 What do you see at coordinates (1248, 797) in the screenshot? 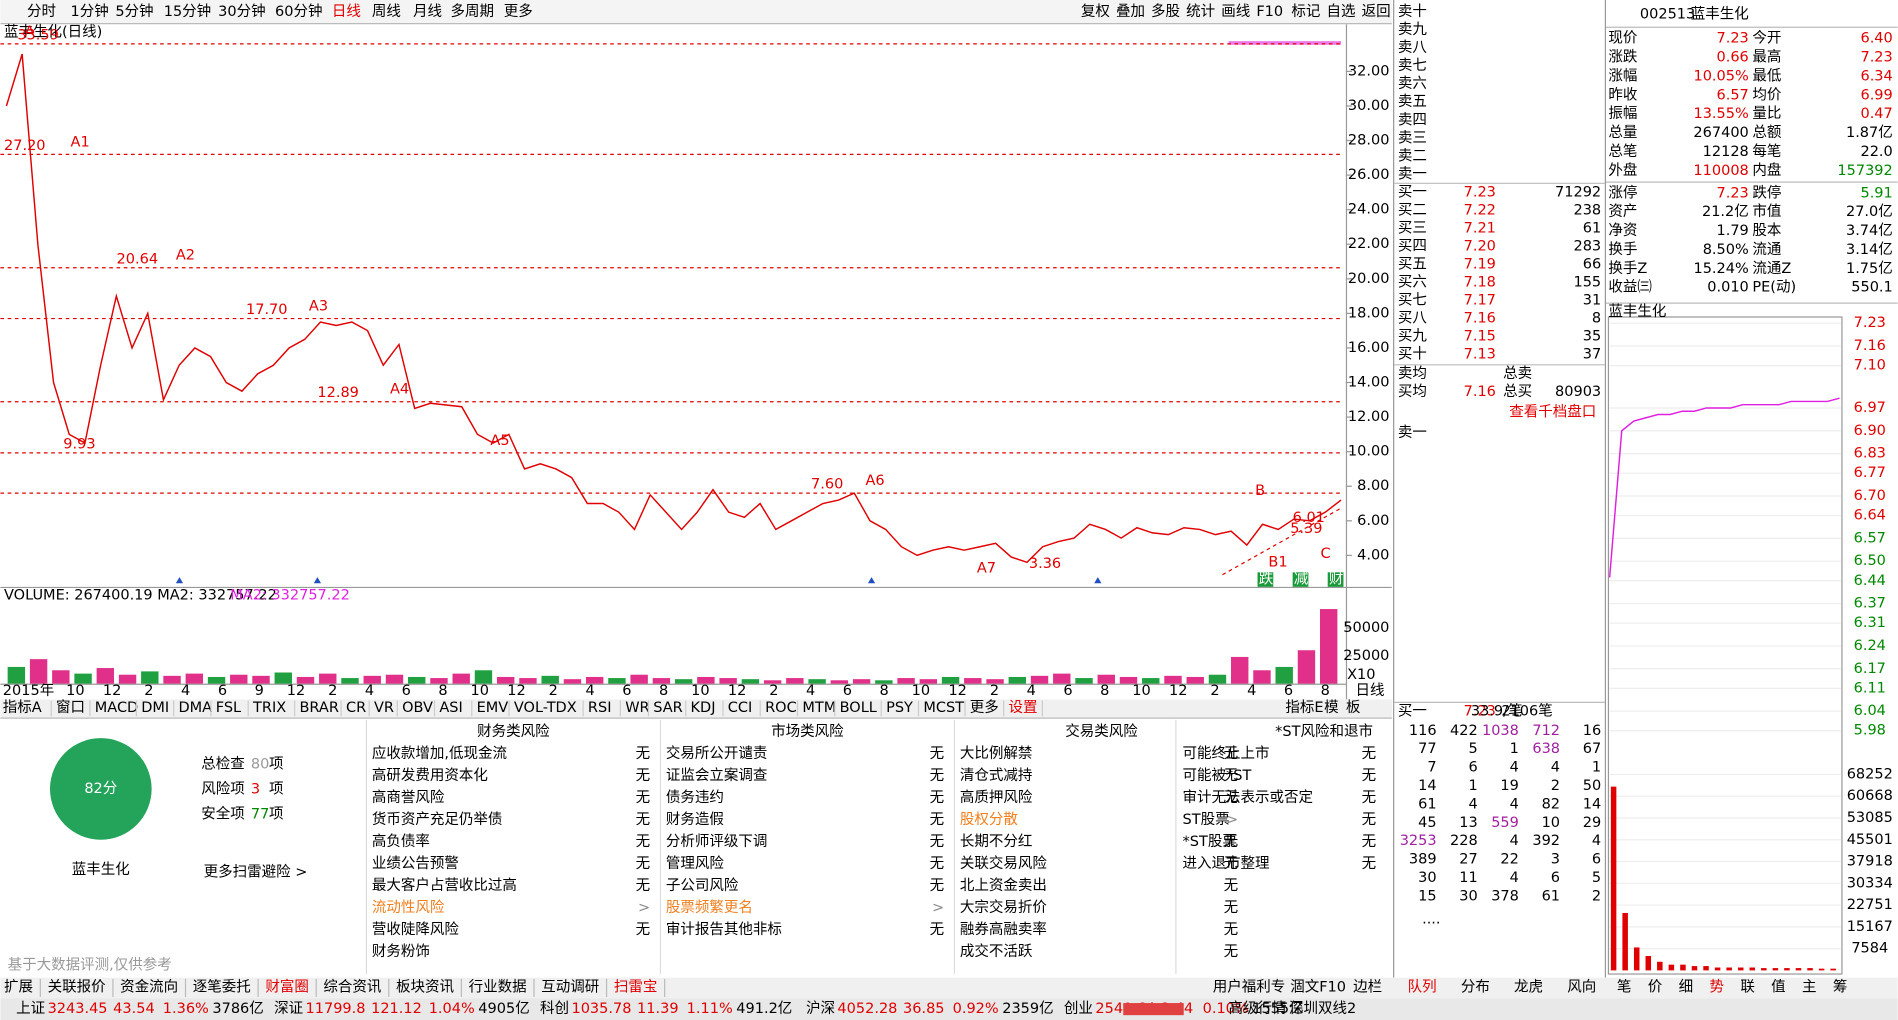
I see `risk-item: 审计无法表示或否定` at bounding box center [1248, 797].